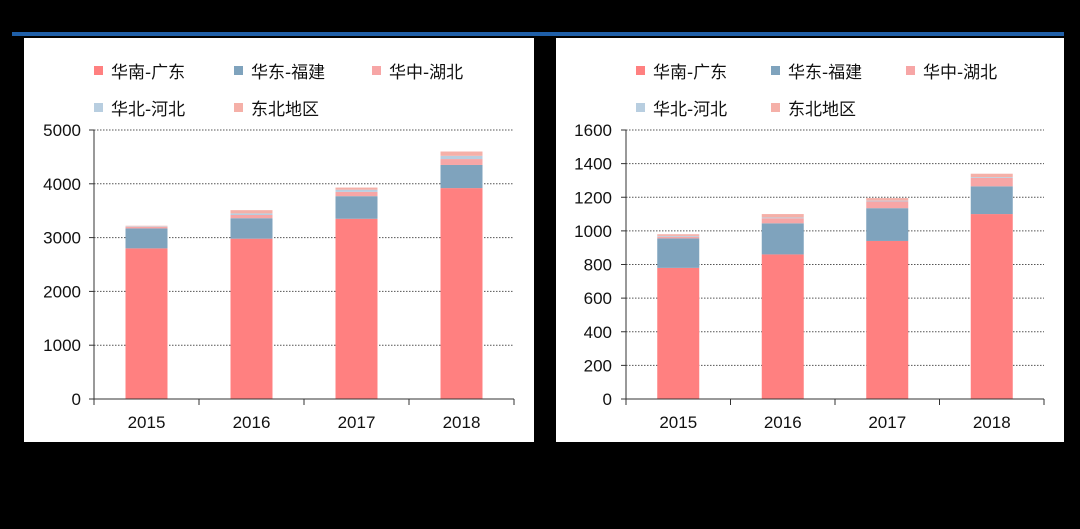 This screenshot has width=1080, height=529. What do you see at coordinates (62, 184) in the screenshot?
I see `y-tick-label: 4000` at bounding box center [62, 184].